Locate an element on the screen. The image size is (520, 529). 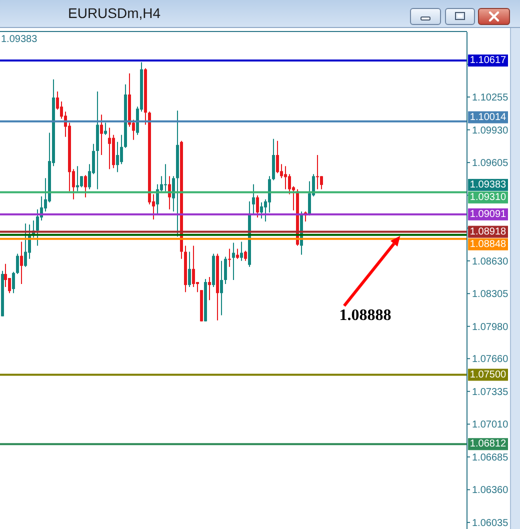
y-tick-label: 1.06035 is located at coordinates (490, 523).